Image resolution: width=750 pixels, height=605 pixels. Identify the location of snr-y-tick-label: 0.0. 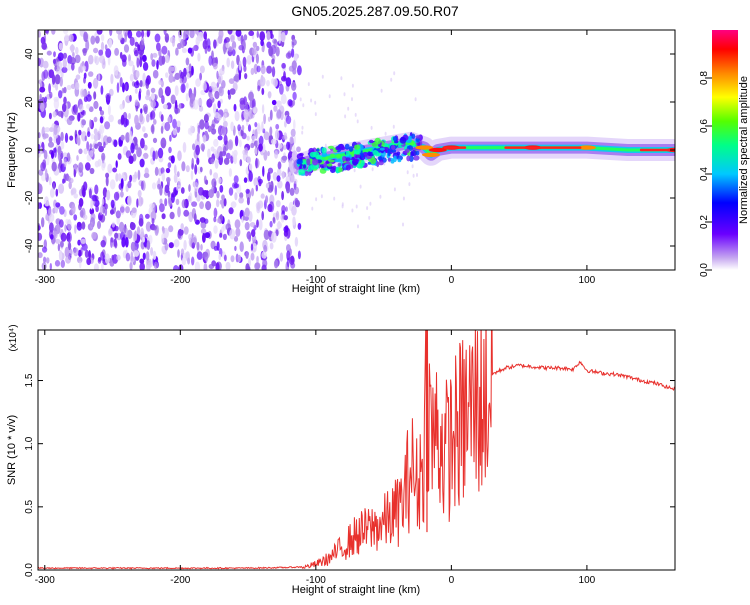
(29, 570).